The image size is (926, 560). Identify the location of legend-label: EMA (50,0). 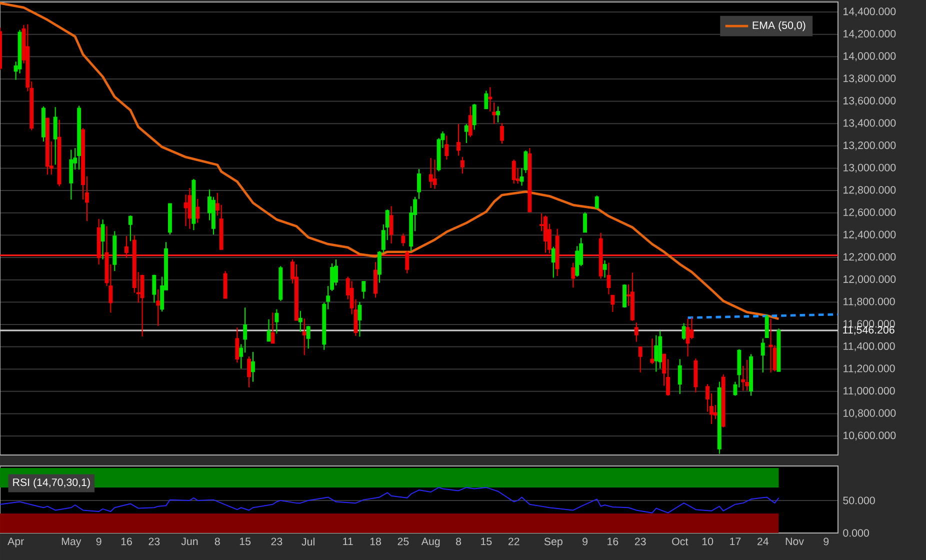
(779, 26).